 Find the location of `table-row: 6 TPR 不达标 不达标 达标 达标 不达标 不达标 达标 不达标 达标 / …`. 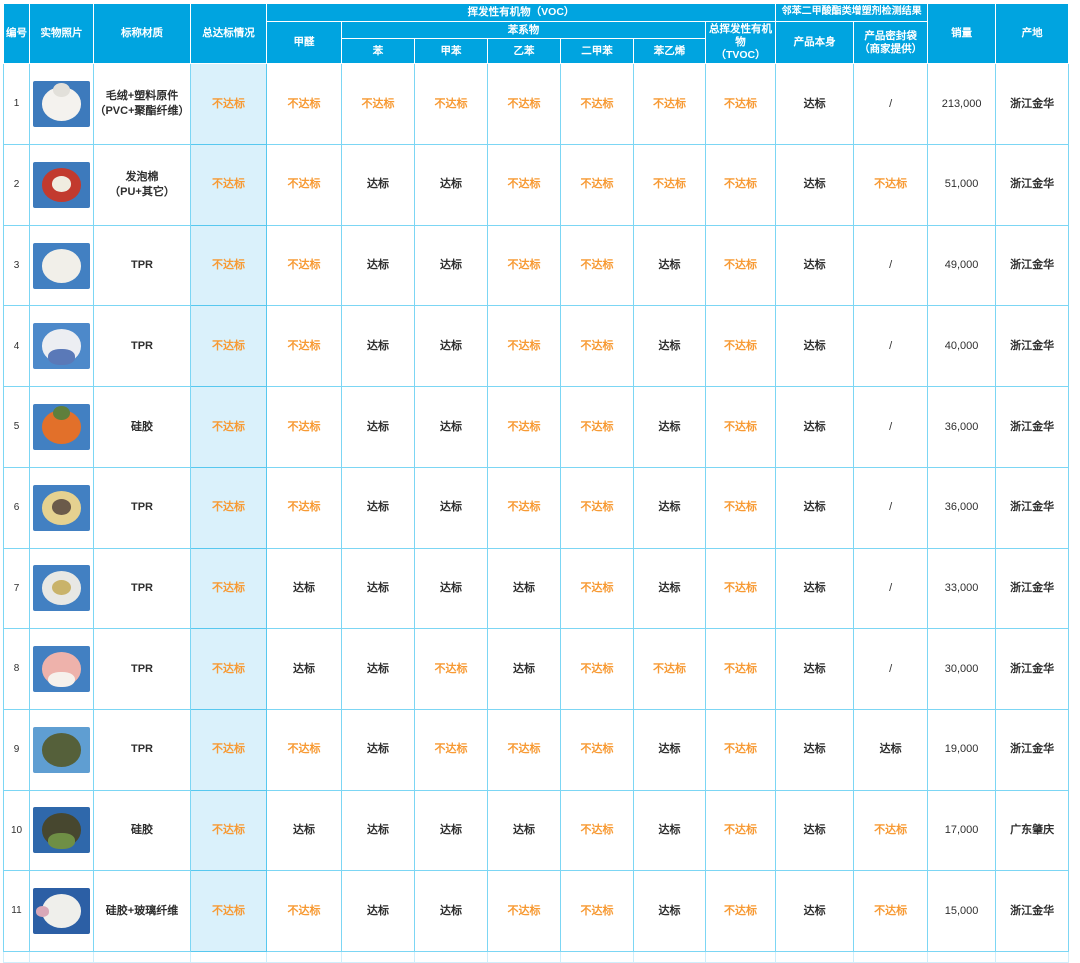

table-row: 6 TPR 不达标 不达标 达标 达标 不达标 不达标 达标 不达标 达标 / … is located at coordinates (536, 507).